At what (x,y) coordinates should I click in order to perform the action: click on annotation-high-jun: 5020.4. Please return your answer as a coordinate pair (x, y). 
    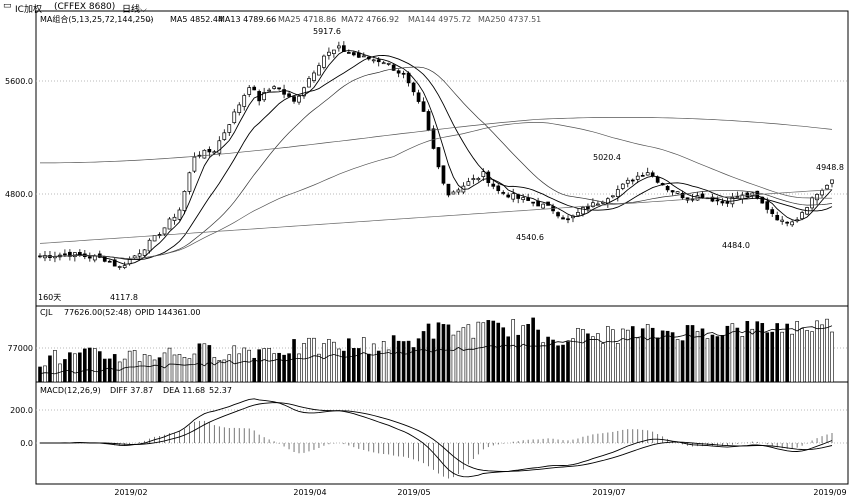
    Looking at the image, I should click on (607, 157).